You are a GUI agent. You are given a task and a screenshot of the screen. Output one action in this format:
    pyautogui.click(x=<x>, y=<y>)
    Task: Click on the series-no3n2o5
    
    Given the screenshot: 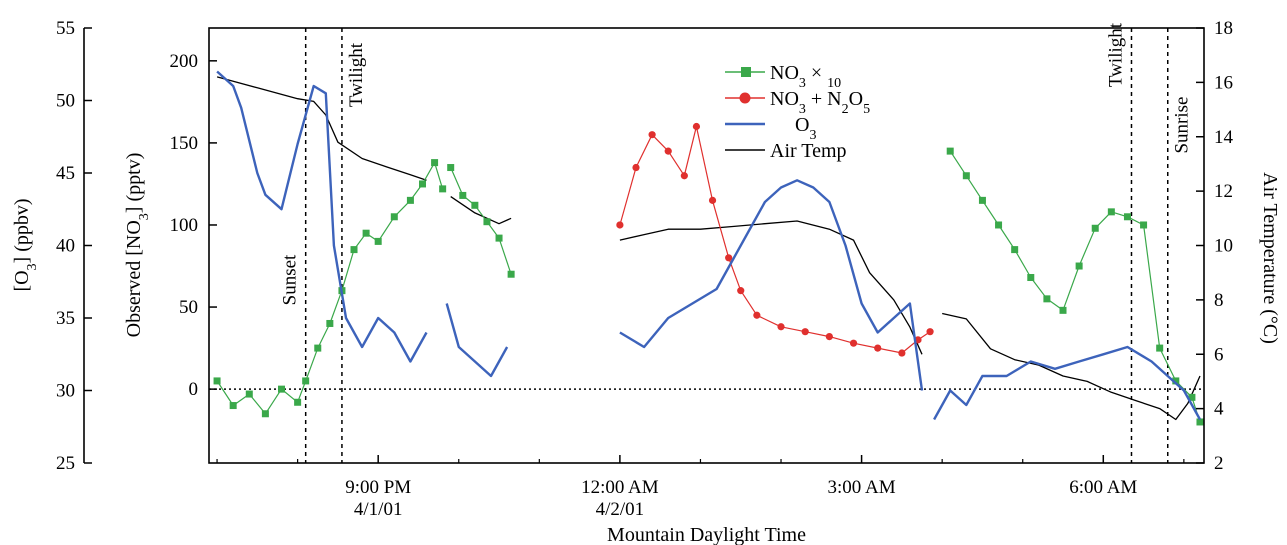 What is the action you would take?
    pyautogui.click(x=775, y=239)
    